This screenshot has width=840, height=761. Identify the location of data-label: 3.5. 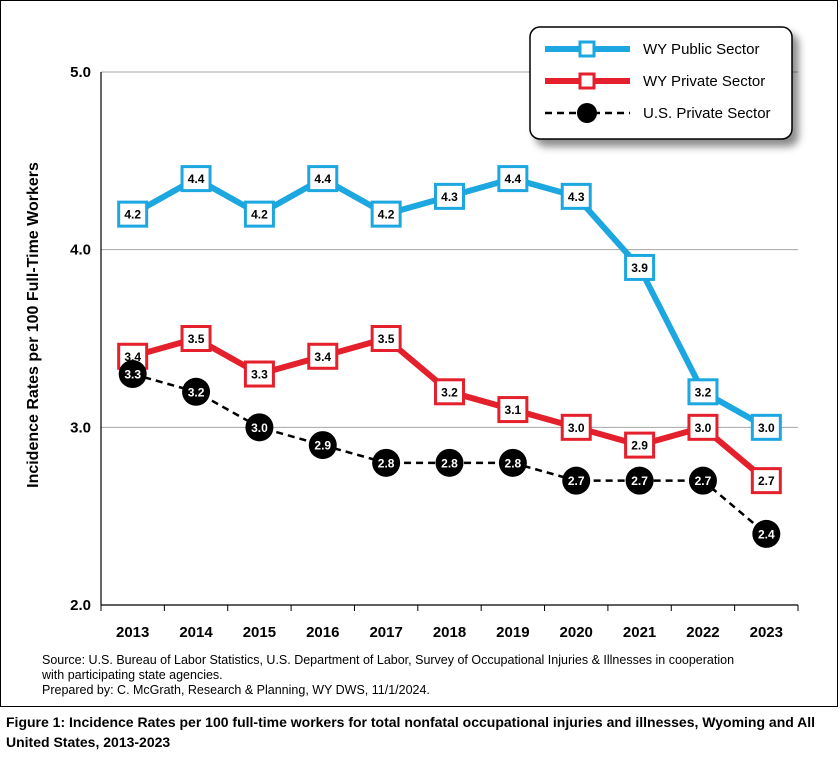
(196, 339).